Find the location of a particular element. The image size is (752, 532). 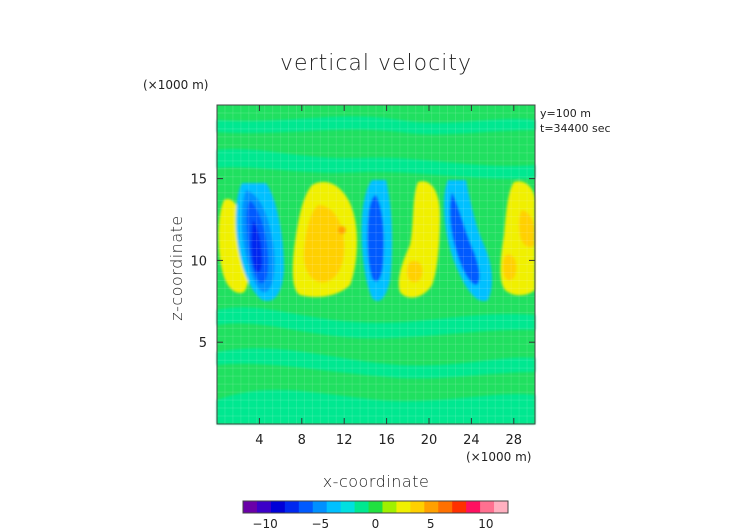

colorbar-frame is located at coordinates (375, 507).